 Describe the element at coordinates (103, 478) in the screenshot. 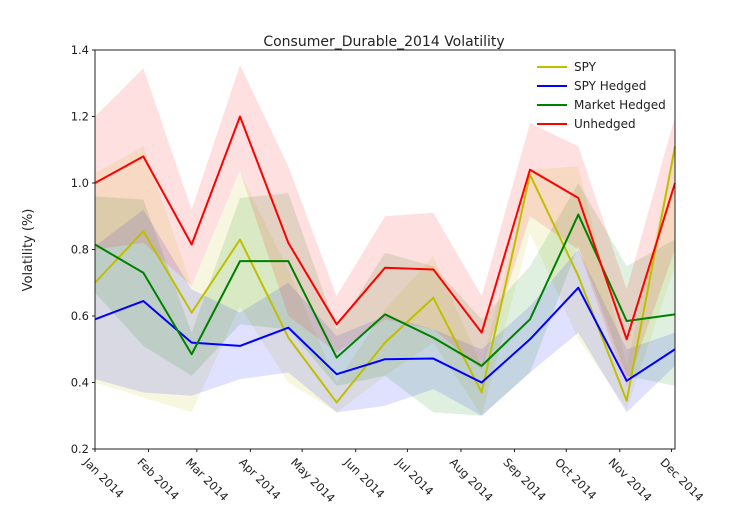

I see `x-tick-label: Jan 2014` at that location.